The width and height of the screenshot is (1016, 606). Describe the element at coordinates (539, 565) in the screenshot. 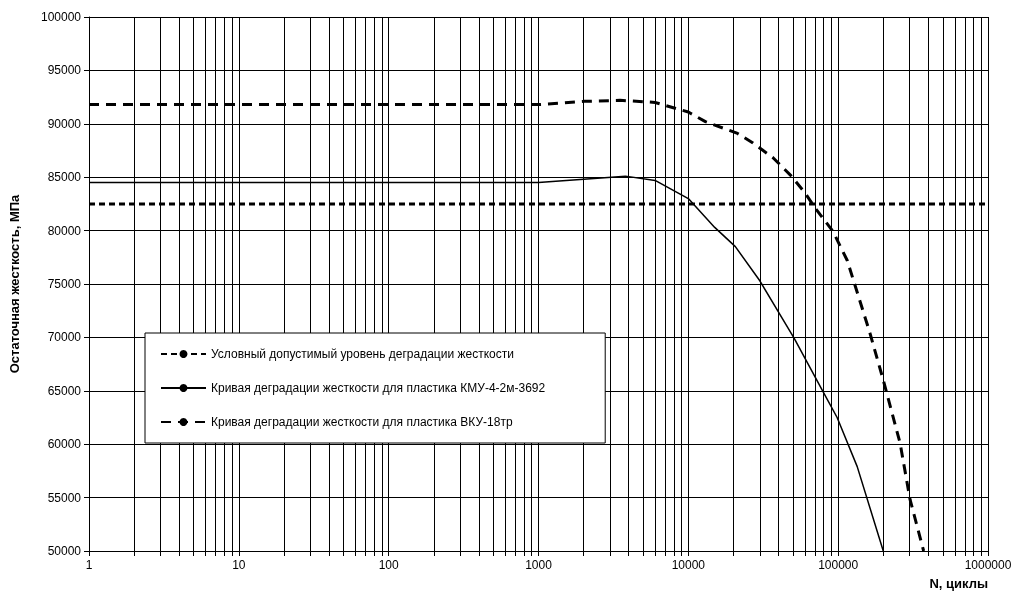

I see `x-tick-label: 1000` at that location.